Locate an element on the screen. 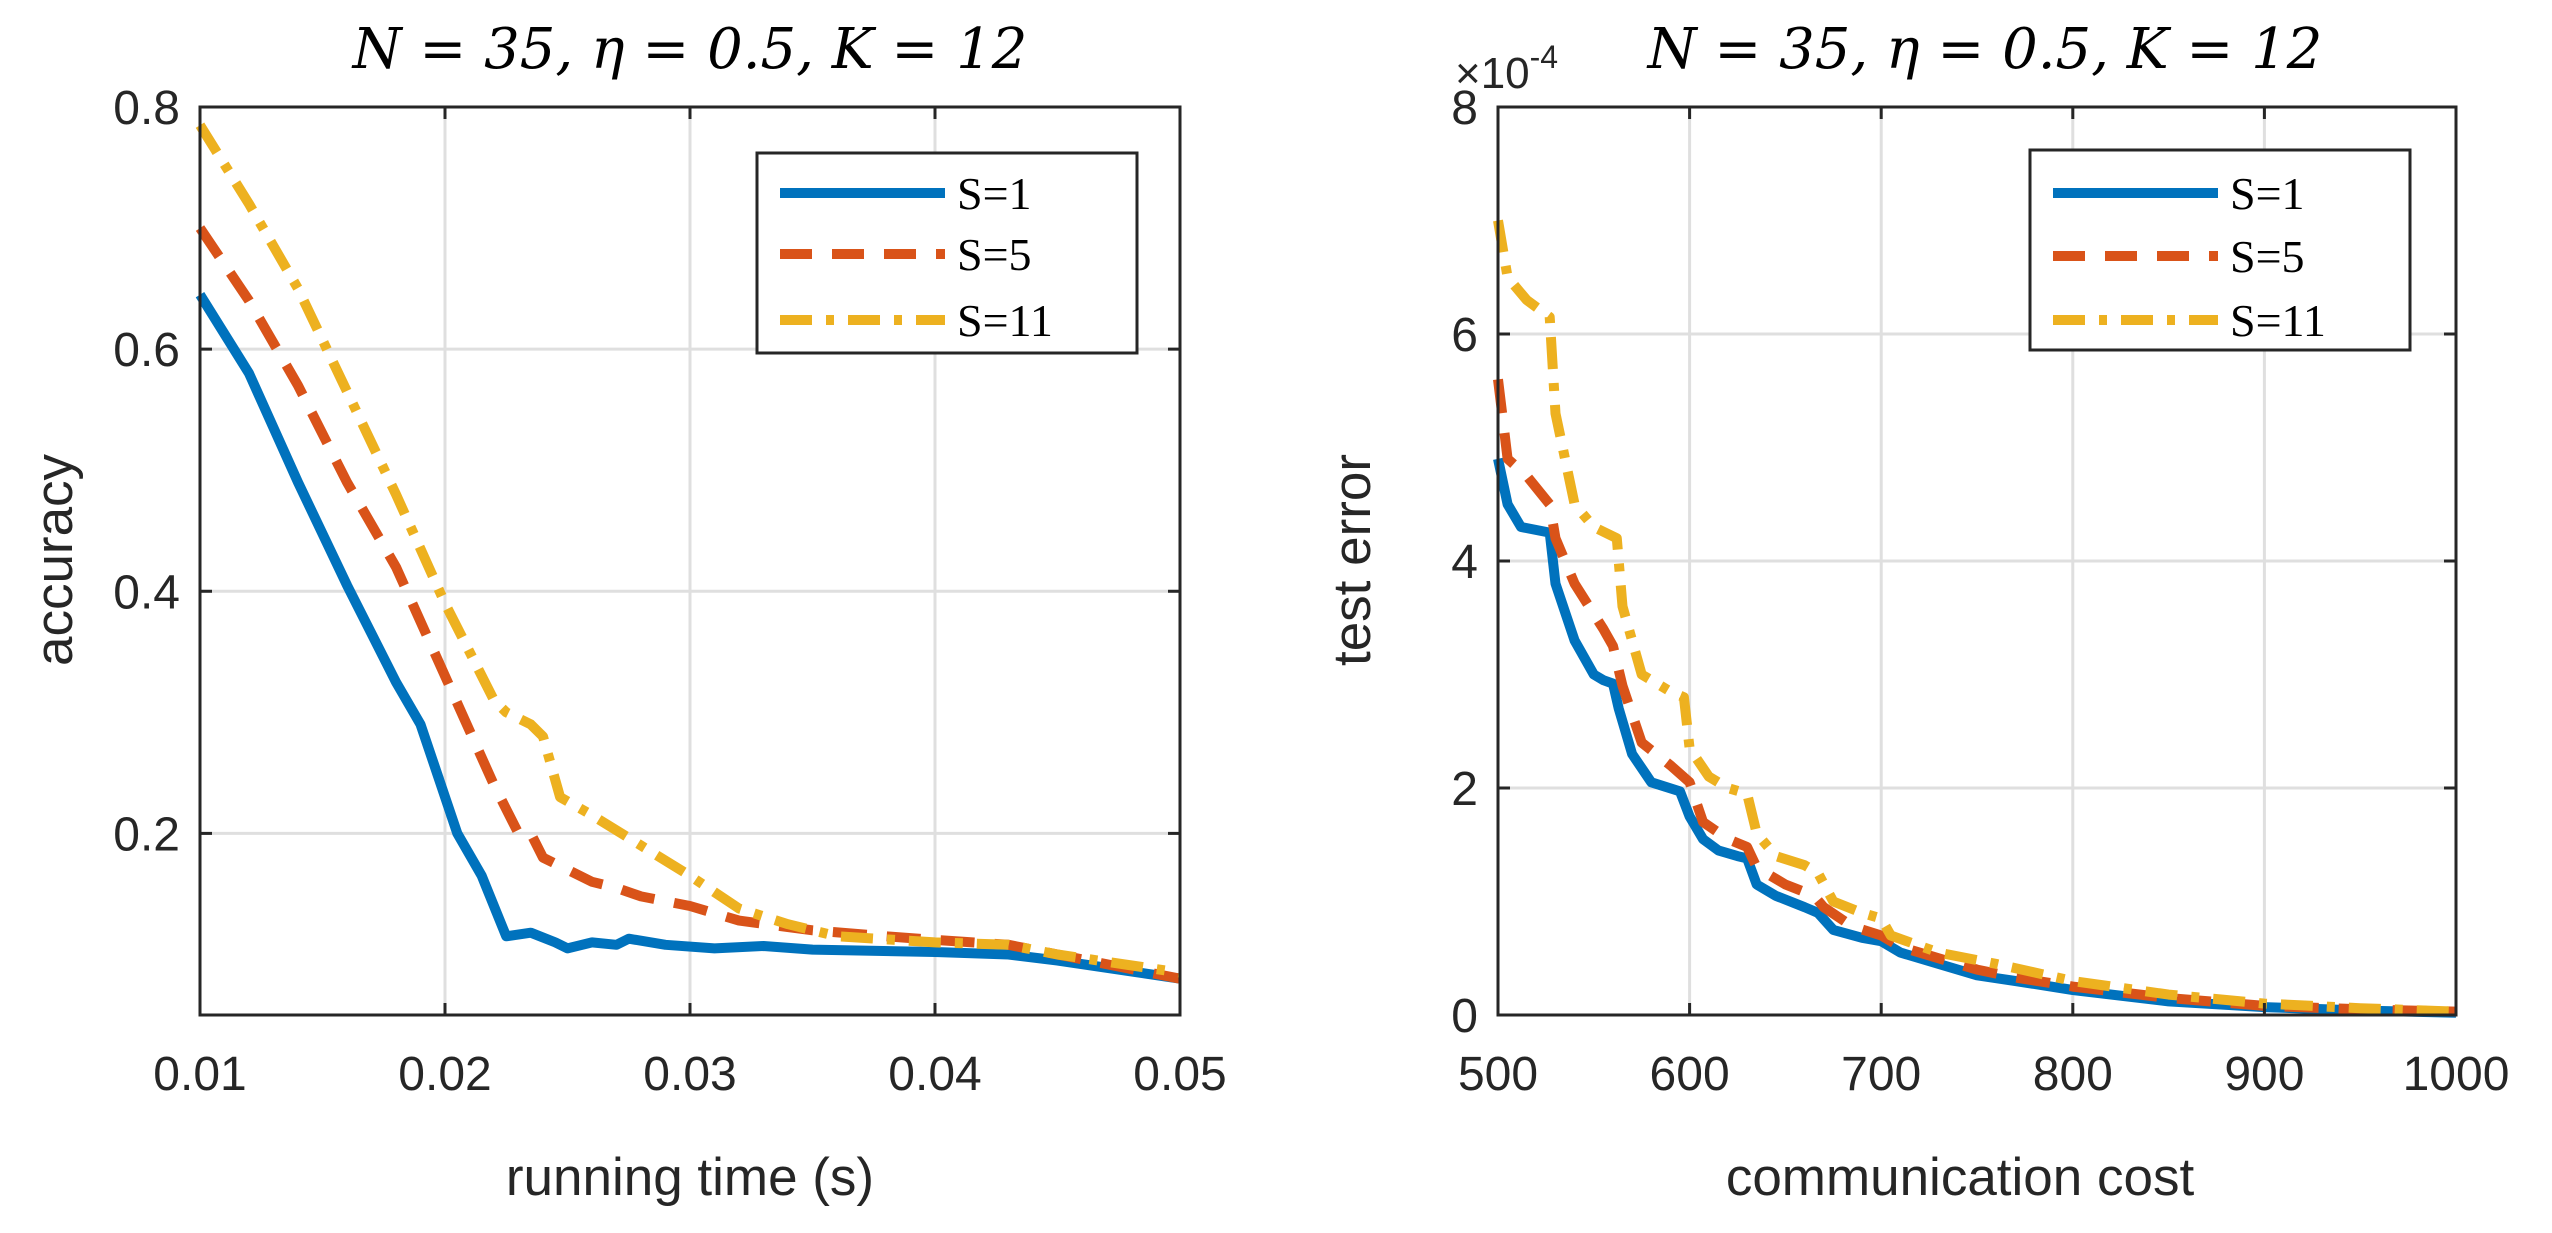 The width and height of the screenshot is (2552, 1233). y-tick-label: 0 is located at coordinates (1464, 1016).